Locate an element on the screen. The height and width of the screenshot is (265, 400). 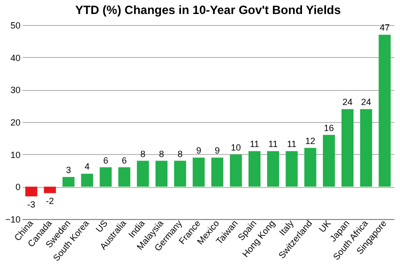
y-tick-label: 50 is located at coordinates (15, 25).